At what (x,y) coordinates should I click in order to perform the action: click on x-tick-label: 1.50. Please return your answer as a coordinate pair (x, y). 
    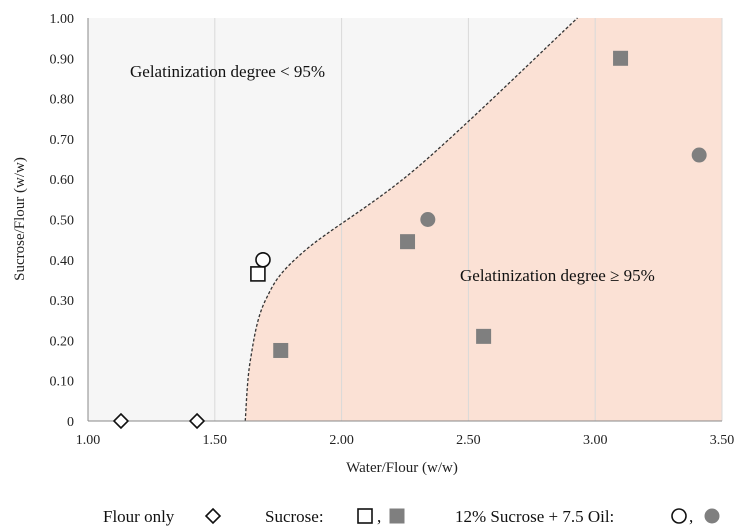
    Looking at the image, I should click on (215, 440).